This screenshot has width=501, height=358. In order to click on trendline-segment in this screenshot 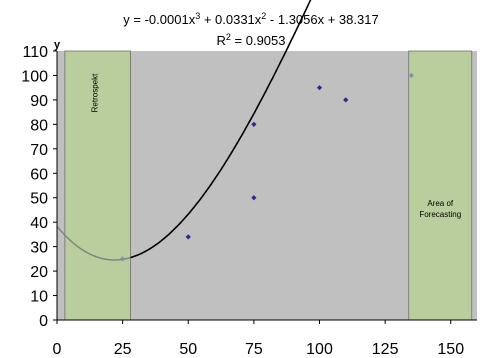, I will do `click(93, 243)`.